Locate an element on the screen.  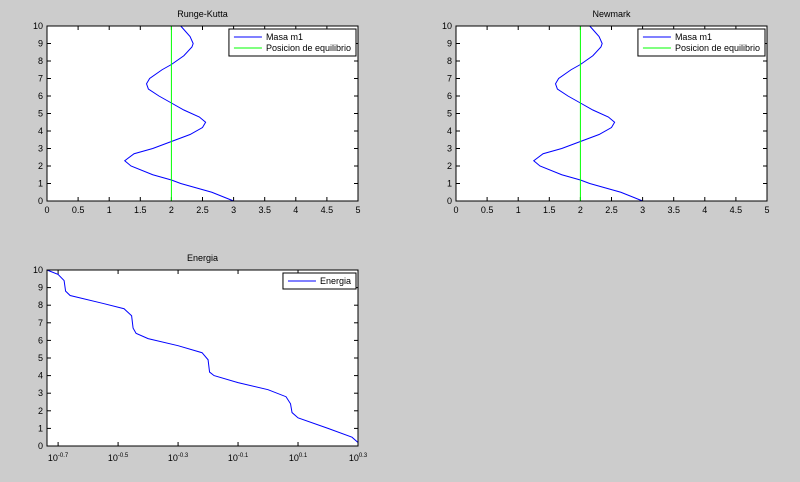
x-tick-exponent: -0.7 is located at coordinates (63, 456).